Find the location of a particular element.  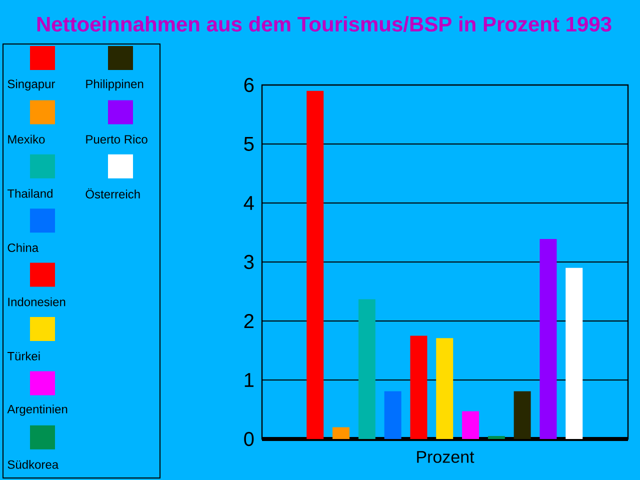

y-tick-label: 1 is located at coordinates (249, 380).